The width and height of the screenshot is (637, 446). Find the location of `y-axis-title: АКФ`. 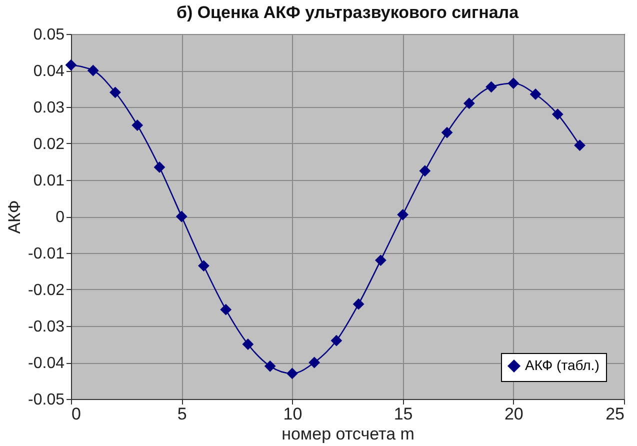

y-axis-title: АКФ is located at coordinates (14, 217).